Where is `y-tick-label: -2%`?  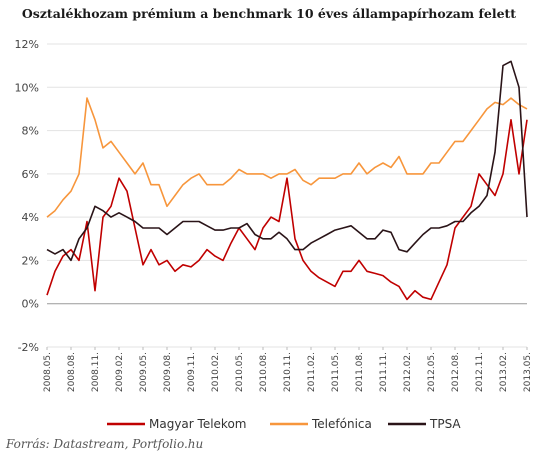 y-tick-label: -2% is located at coordinates (28, 347).